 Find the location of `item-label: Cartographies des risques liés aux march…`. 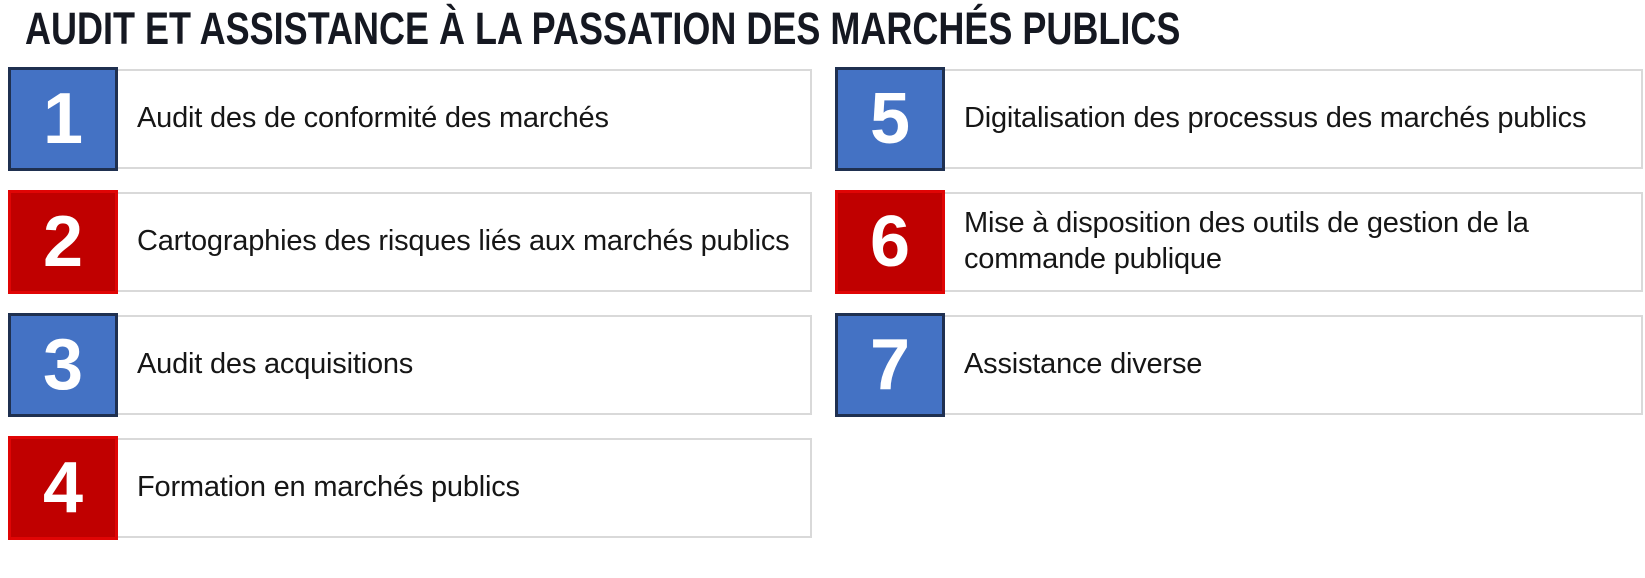

item-label: Cartographies des risques liés aux march… is located at coordinates (463, 241).